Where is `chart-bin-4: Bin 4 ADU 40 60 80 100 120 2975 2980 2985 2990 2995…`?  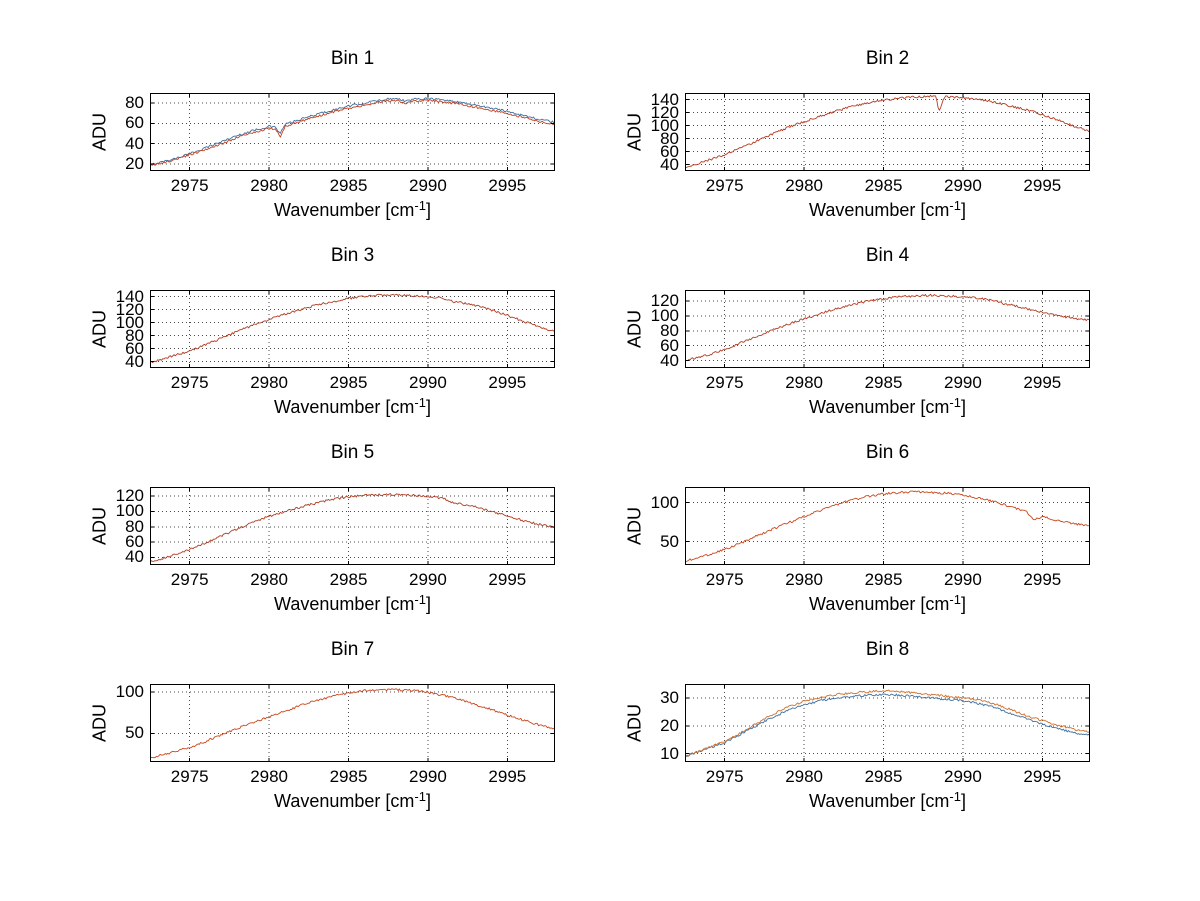
chart-bin-4: Bin 4 ADU 40 60 80 100 120 2975 2980 2985 2990 2995… is located at coordinates (835, 325).